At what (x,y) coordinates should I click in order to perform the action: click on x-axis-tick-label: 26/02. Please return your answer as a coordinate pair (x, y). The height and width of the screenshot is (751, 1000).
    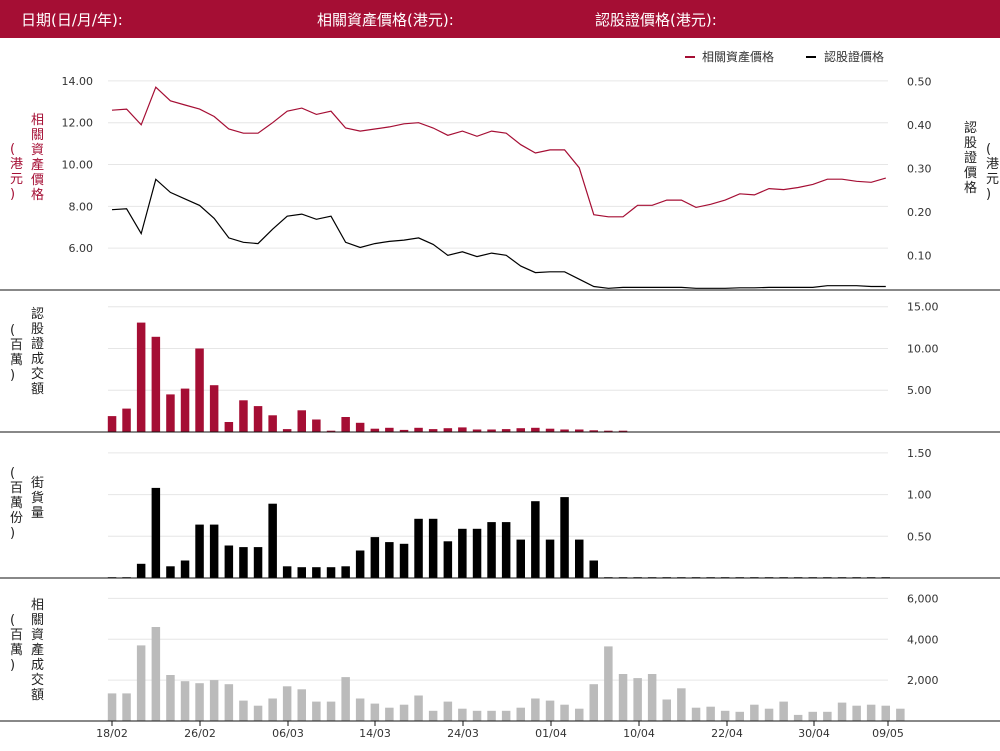
    Looking at the image, I should click on (200, 733).